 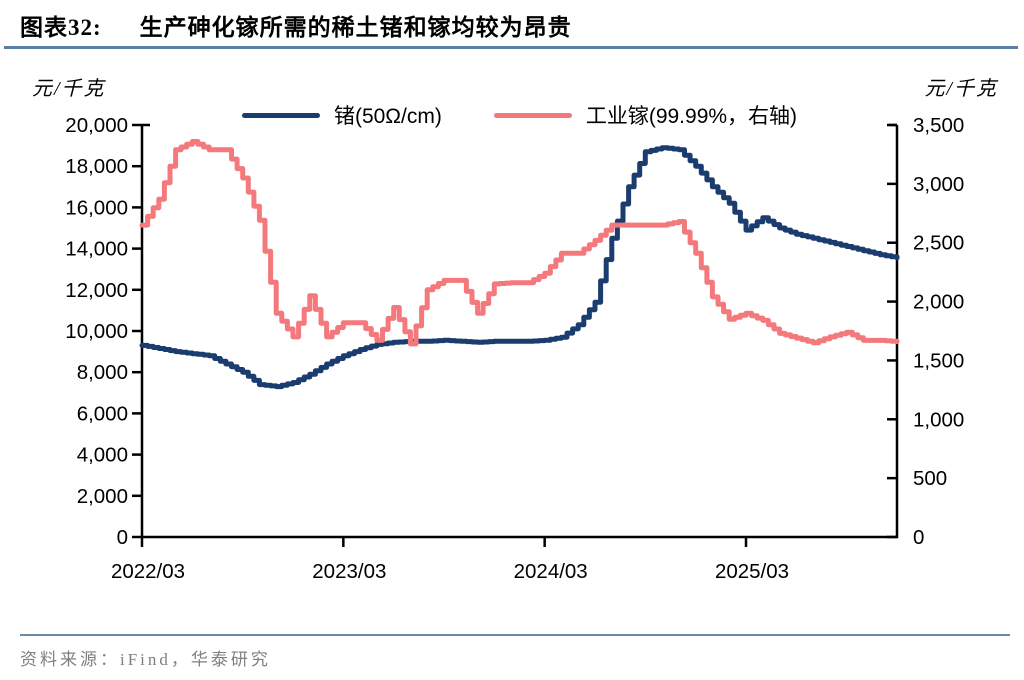 I want to click on svg-text: 1,500, so click(x=938, y=360).